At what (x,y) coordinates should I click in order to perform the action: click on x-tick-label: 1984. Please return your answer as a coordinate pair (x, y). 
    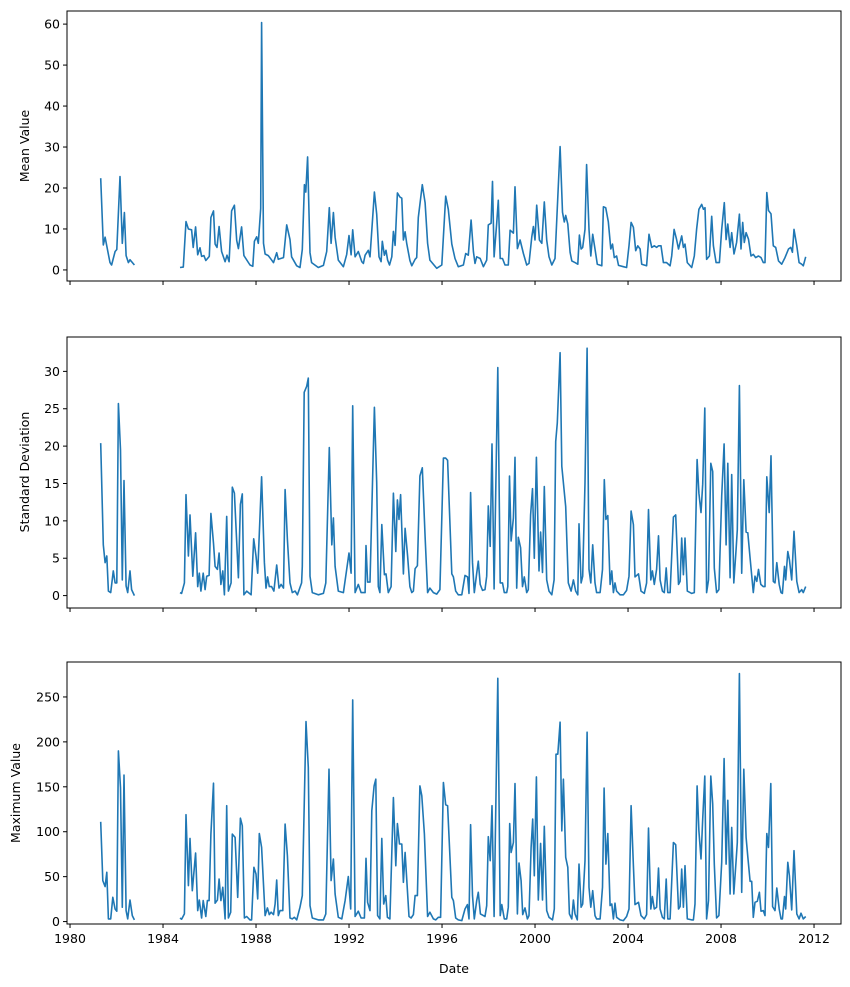
    Looking at the image, I should click on (163, 938).